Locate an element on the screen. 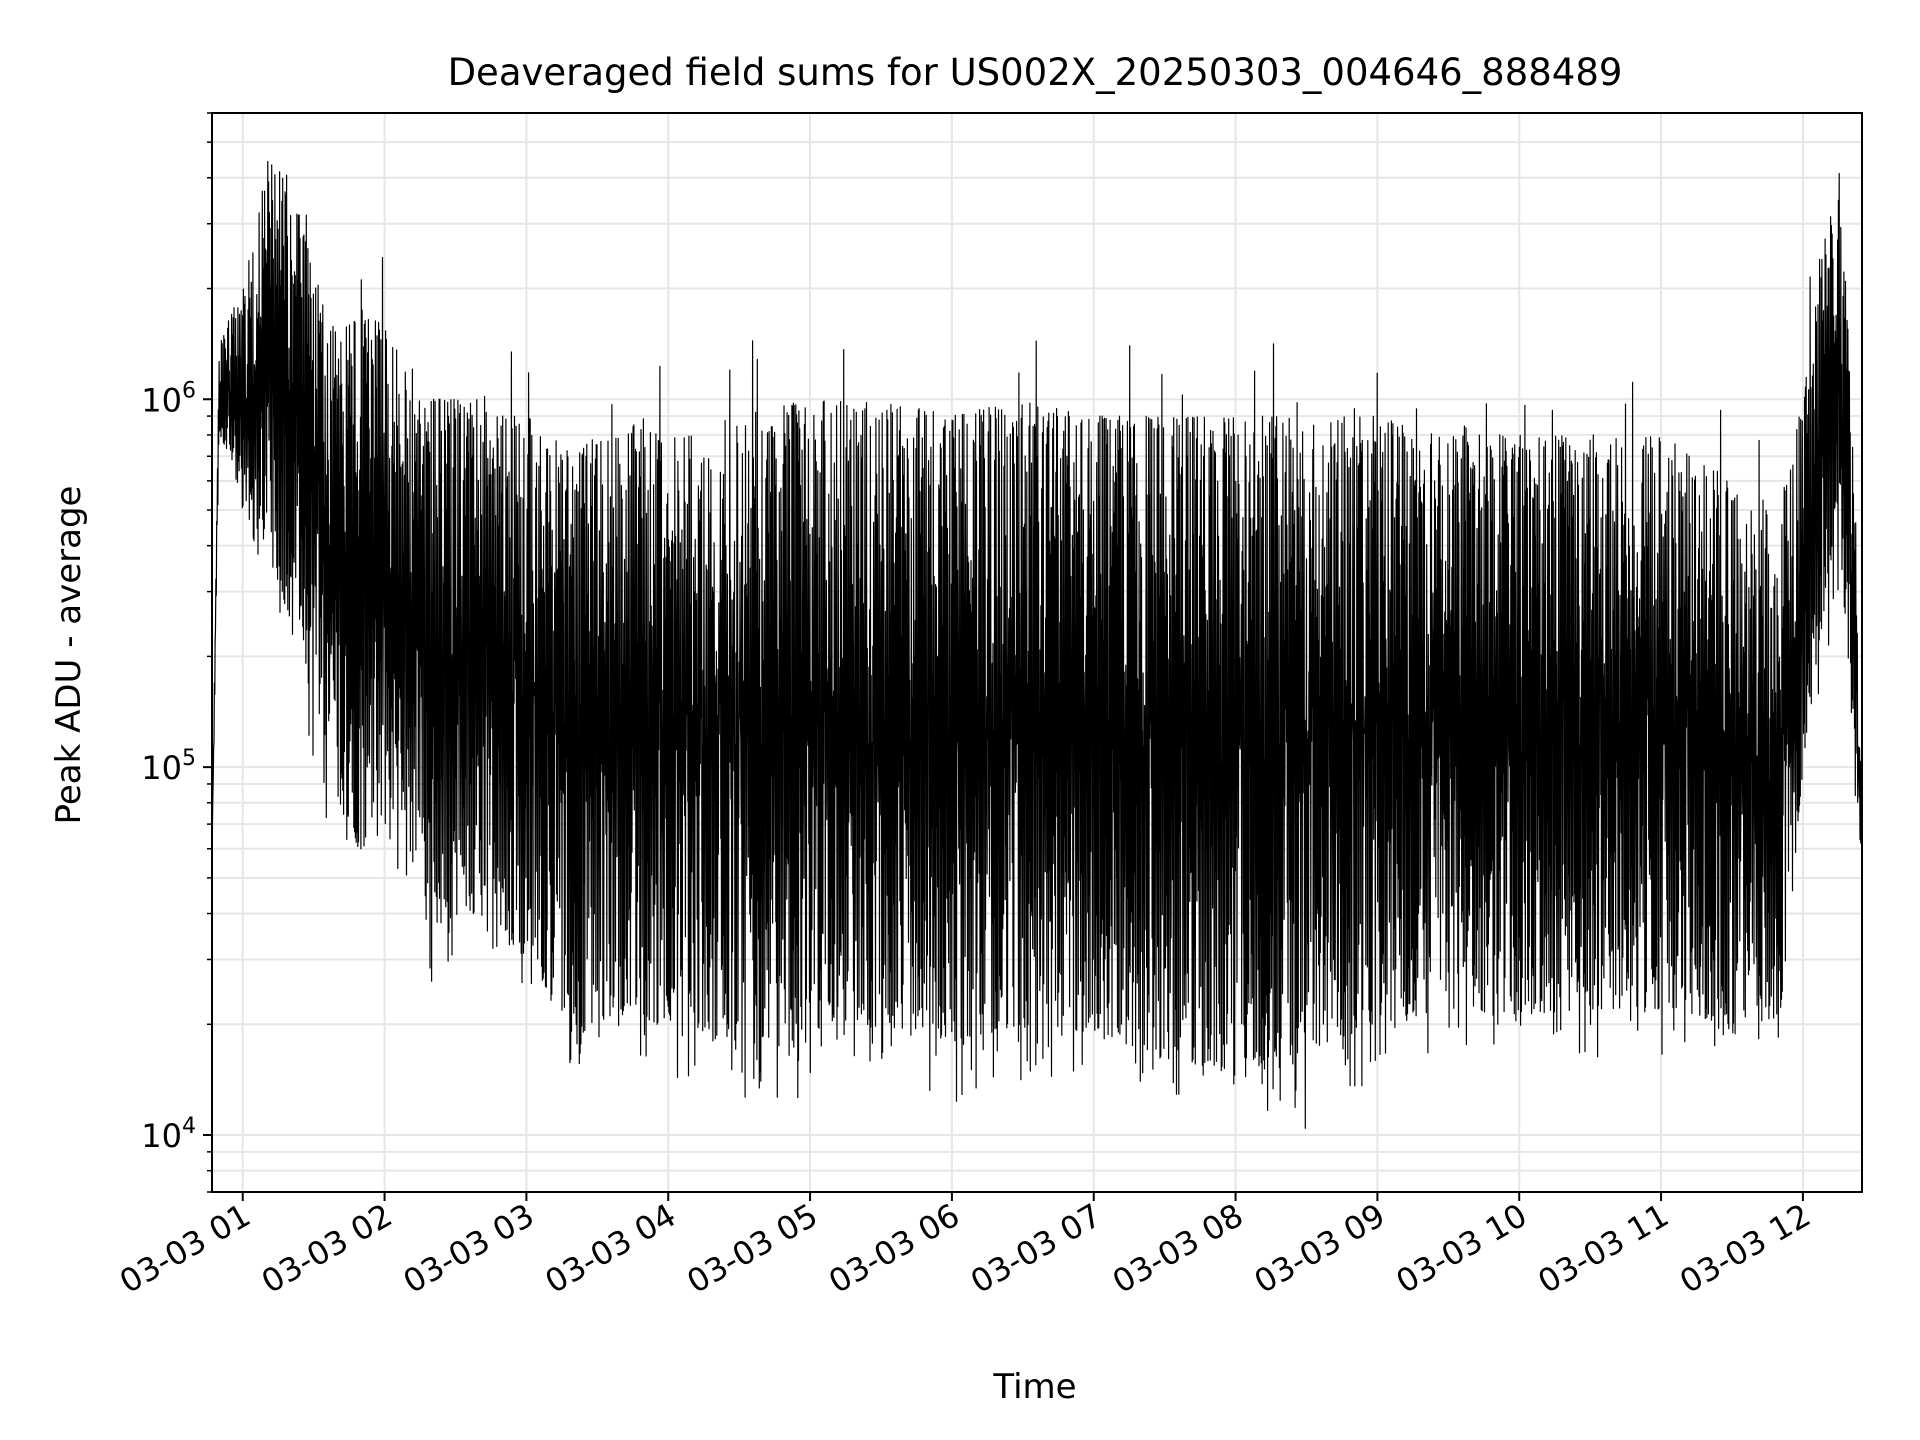 This screenshot has height=1440, width=1920. y-tick-label: 105 is located at coordinates (168, 766).